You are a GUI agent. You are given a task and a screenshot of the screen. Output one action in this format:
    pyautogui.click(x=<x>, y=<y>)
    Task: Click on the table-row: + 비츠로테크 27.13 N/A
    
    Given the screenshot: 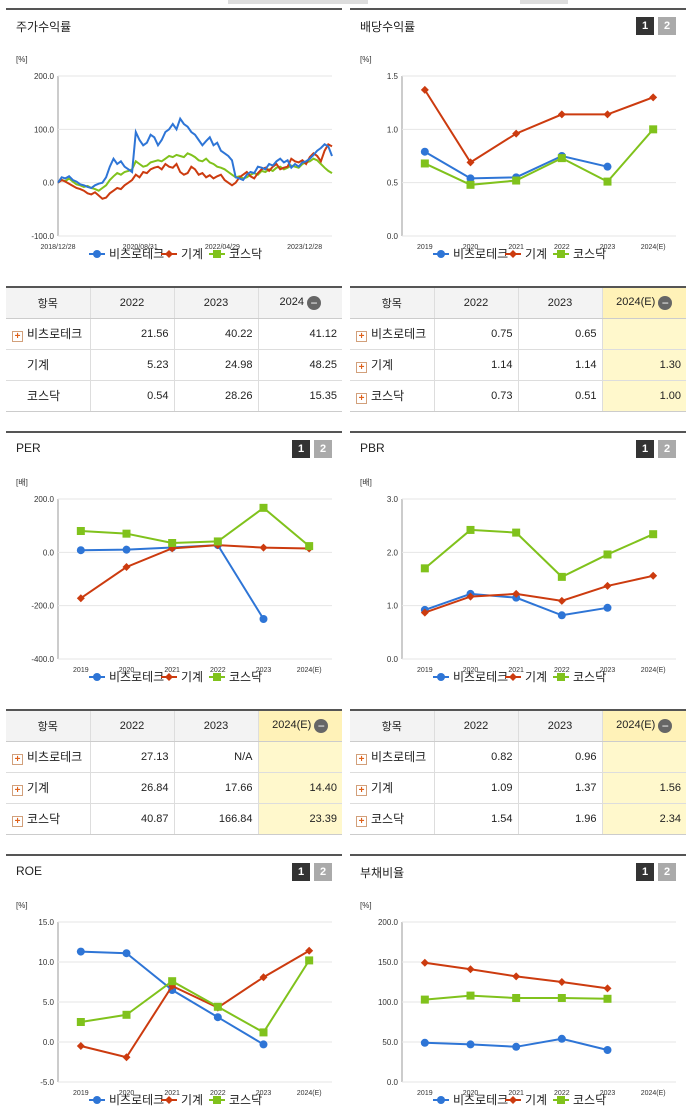 What is the action you would take?
    pyautogui.click(x=174, y=757)
    